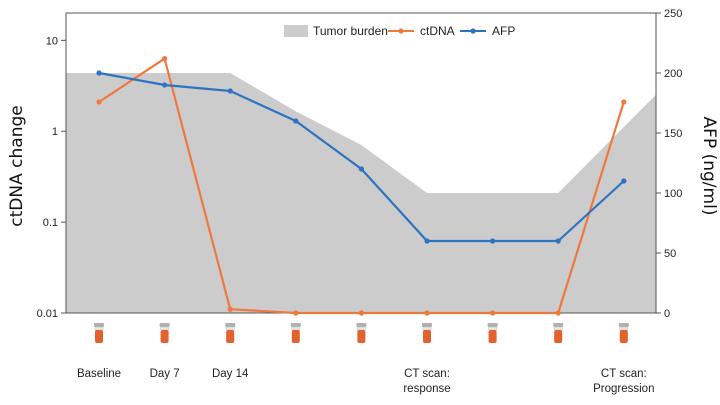 Image resolution: width=720 pixels, height=405 pixels. I want to click on y-right-tick-label: 100, so click(673, 194).